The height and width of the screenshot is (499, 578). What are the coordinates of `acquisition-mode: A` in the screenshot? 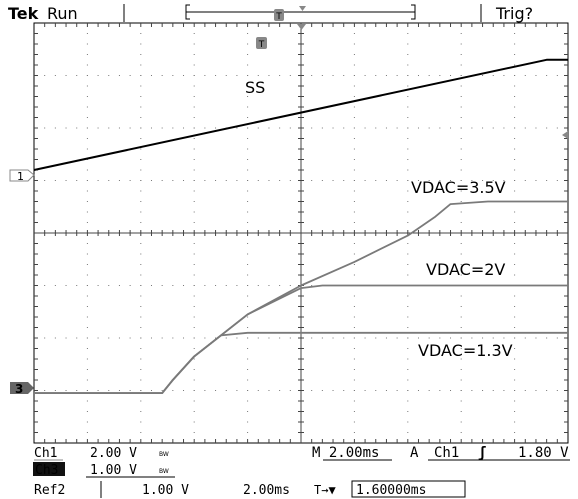 It's located at (414, 453).